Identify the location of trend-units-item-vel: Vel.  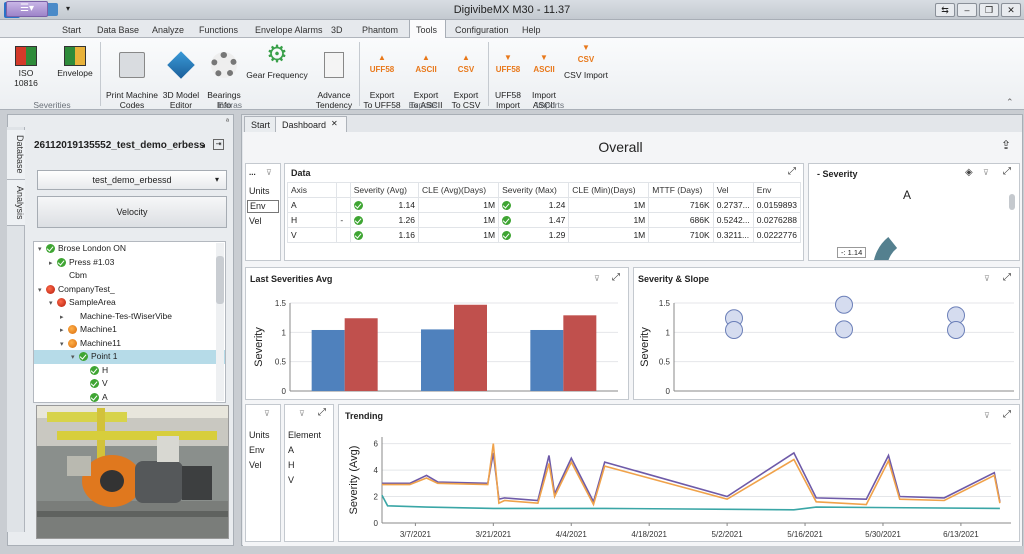
(255, 465).